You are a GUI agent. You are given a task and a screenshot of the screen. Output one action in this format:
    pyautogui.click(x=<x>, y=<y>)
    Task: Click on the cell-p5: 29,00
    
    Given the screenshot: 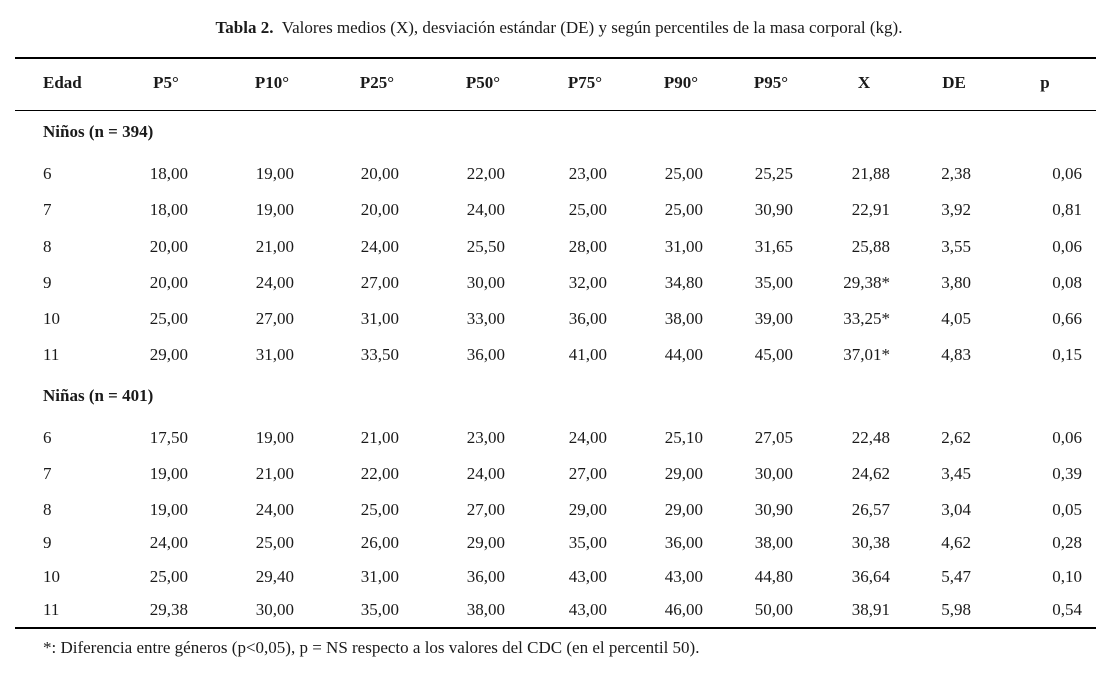 What is the action you would take?
    pyautogui.click(x=168, y=354)
    